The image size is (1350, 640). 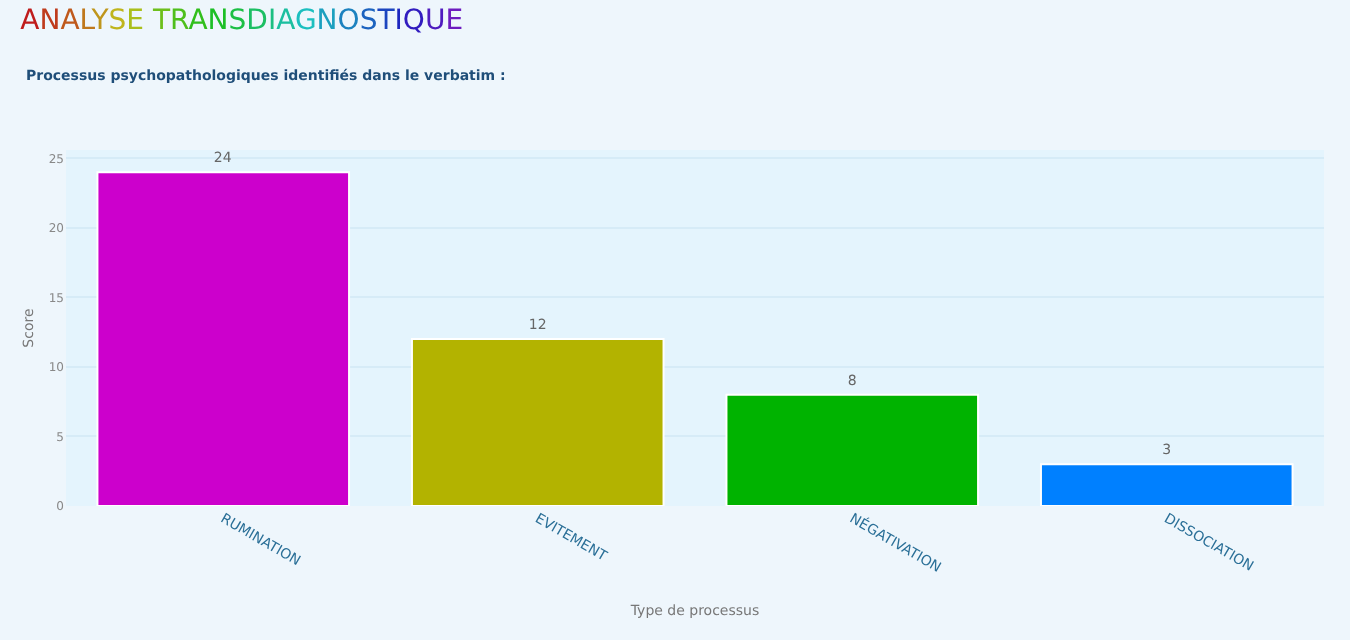 What do you see at coordinates (242, 21) in the screenshot?
I see `chart-title: ANALYSE TRANSDIAGNOSTIQUE` at bounding box center [242, 21].